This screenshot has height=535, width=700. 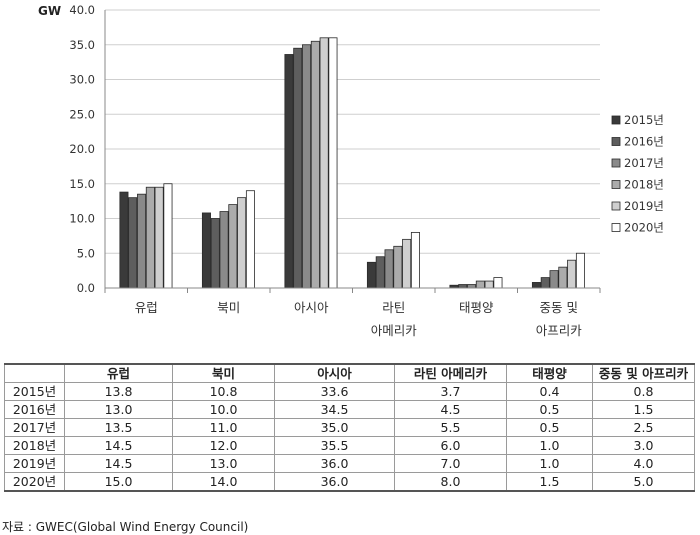 I want to click on table-cell: 11.0, so click(x=223, y=427).